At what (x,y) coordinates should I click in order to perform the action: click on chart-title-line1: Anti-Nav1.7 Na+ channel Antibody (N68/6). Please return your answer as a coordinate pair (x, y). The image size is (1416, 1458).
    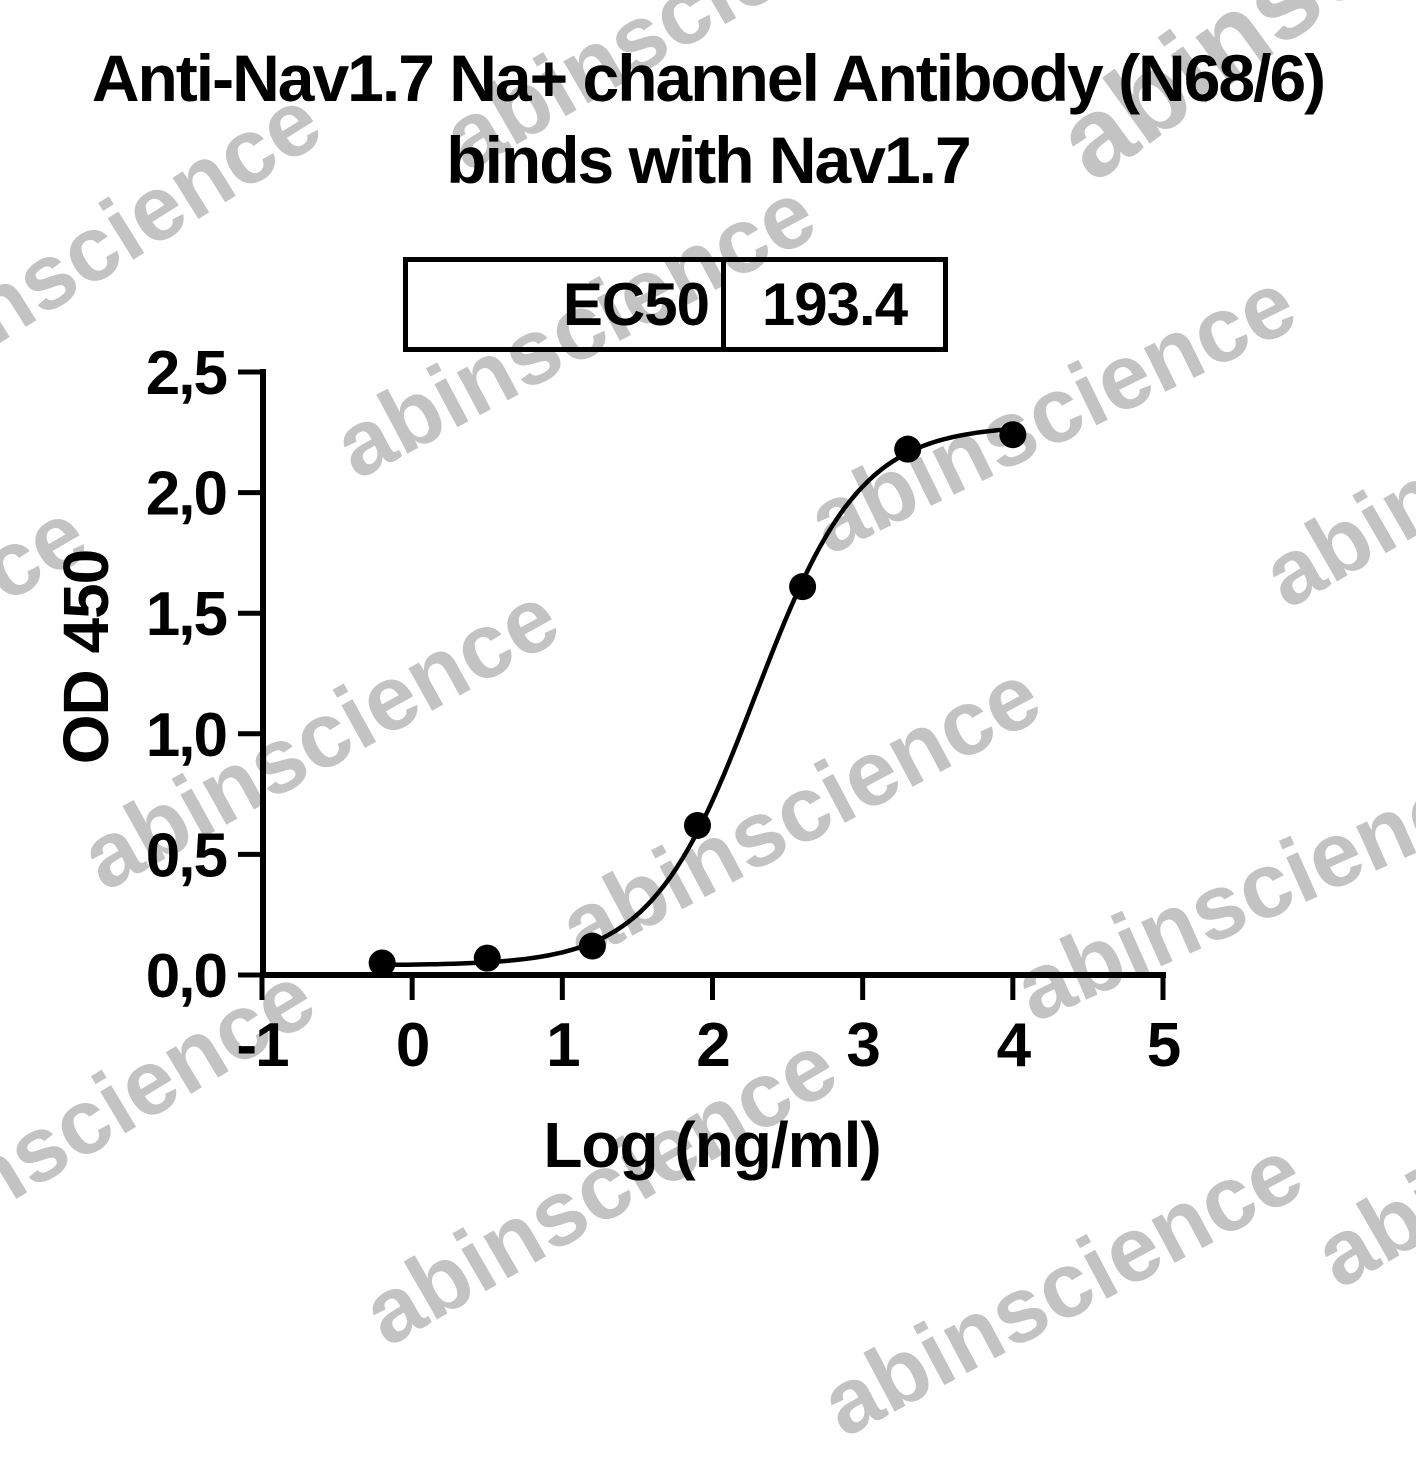
    Looking at the image, I should click on (708, 78).